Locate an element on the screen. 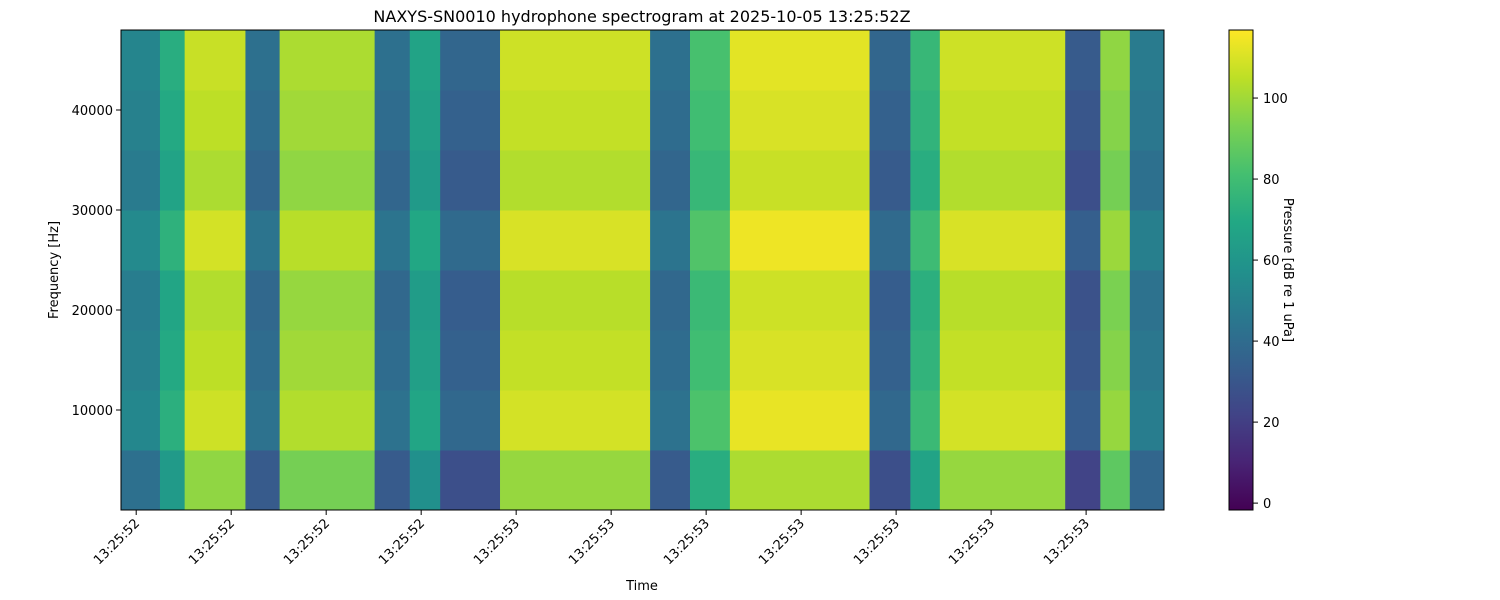 This screenshot has height=600, width=1500. colorbar-tick-label: 0 is located at coordinates (1267, 504).